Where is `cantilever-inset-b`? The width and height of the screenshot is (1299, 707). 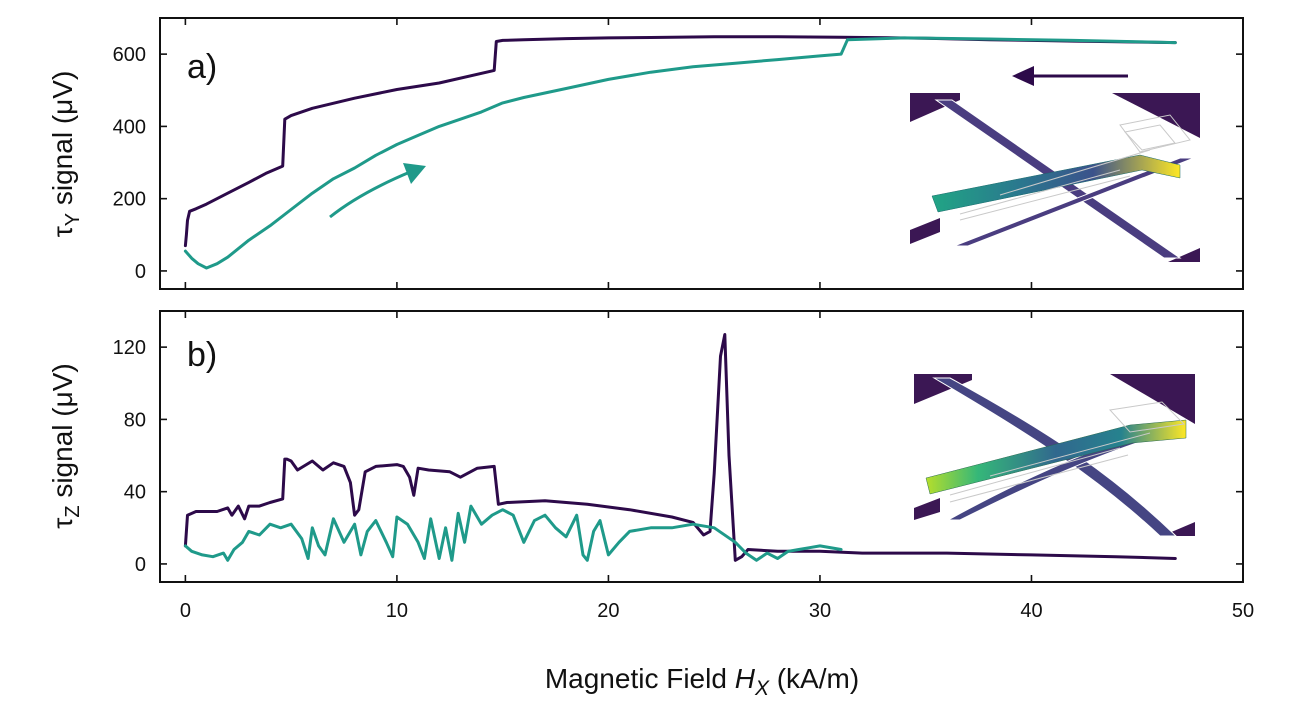
cantilever-inset-b is located at coordinates (1054, 455).